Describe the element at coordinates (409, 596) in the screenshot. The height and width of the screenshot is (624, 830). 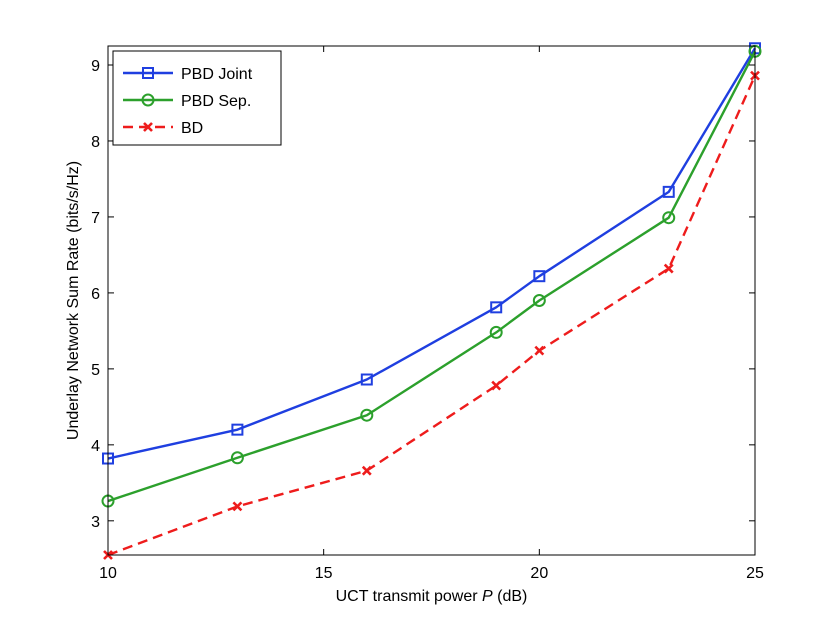
I see `x-axis-label-prefix: UCT transmit power` at that location.